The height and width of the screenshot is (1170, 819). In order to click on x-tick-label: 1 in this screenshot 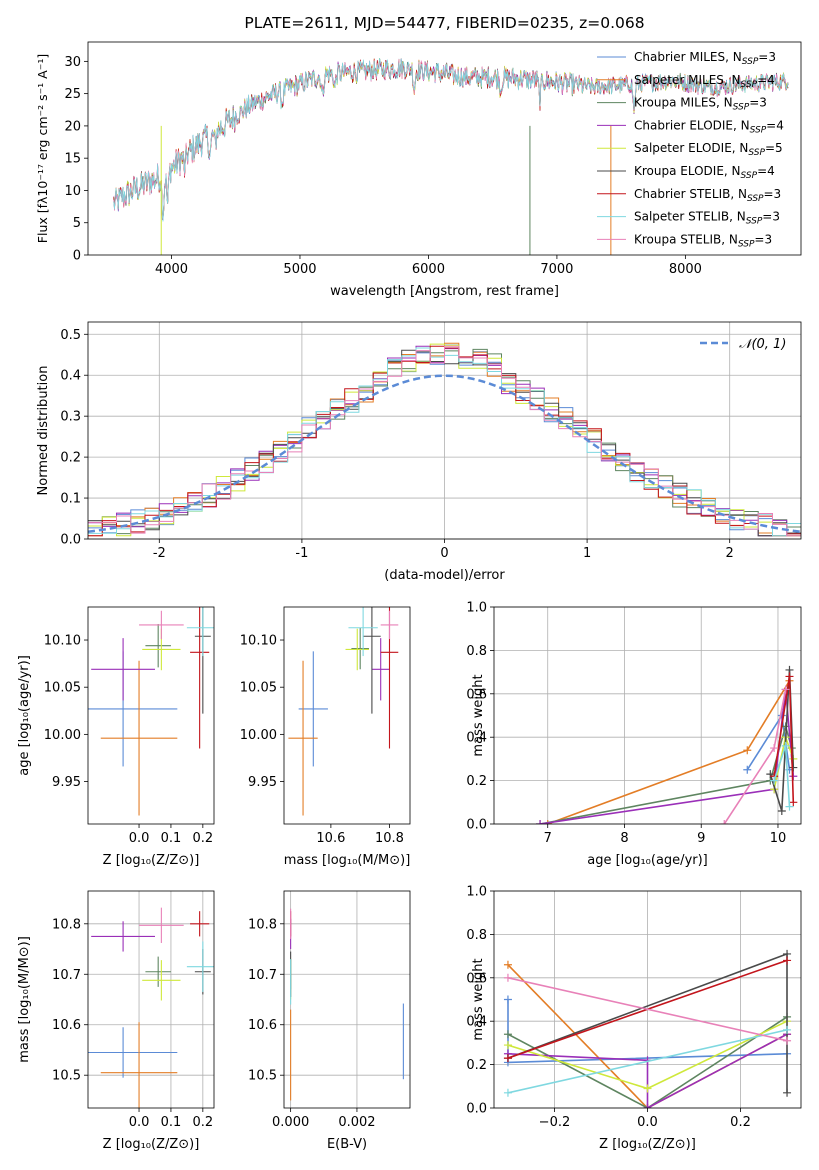, I will do `click(587, 553)`.